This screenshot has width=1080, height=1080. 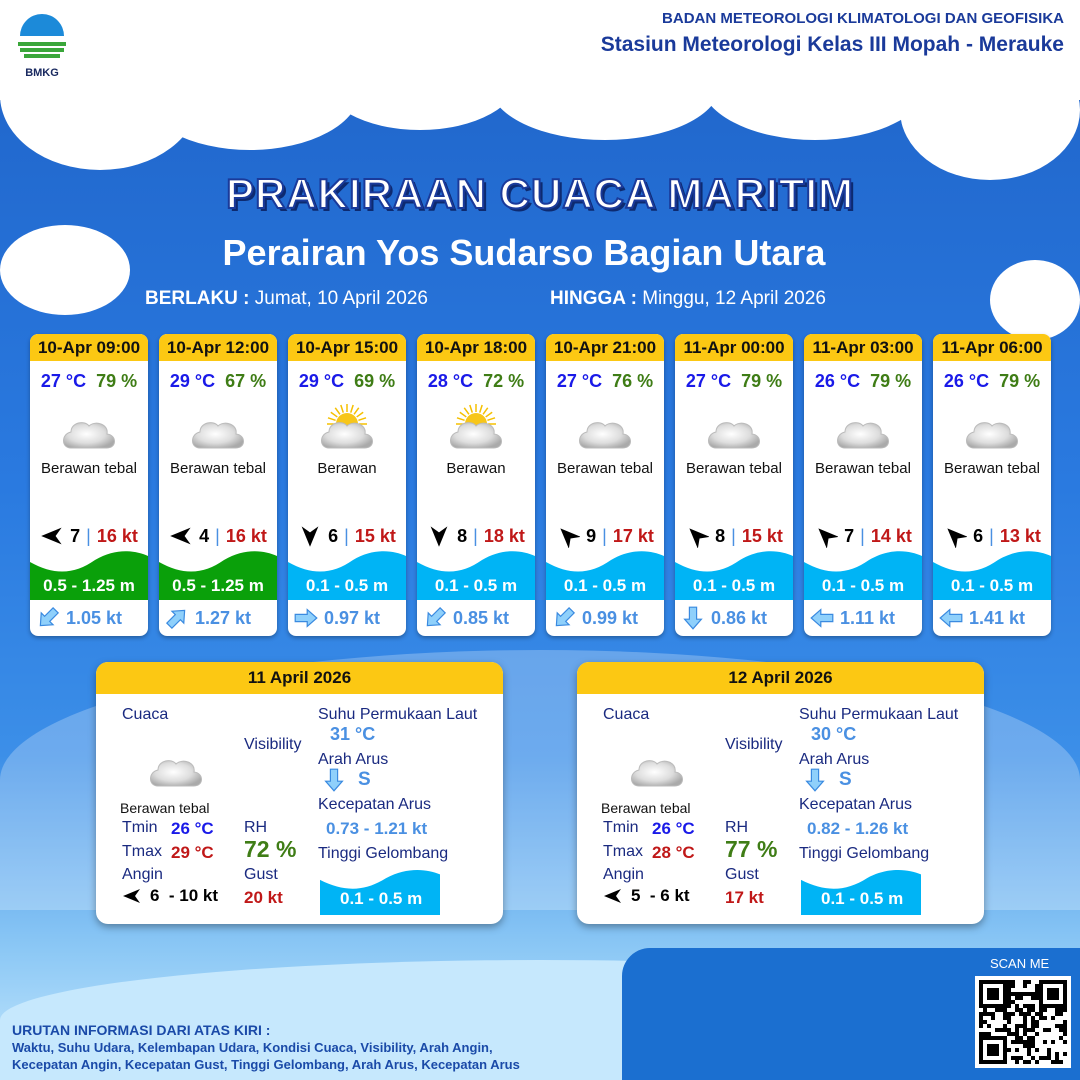 I want to click on daily-1-cur_dir: S, so click(x=845, y=779).